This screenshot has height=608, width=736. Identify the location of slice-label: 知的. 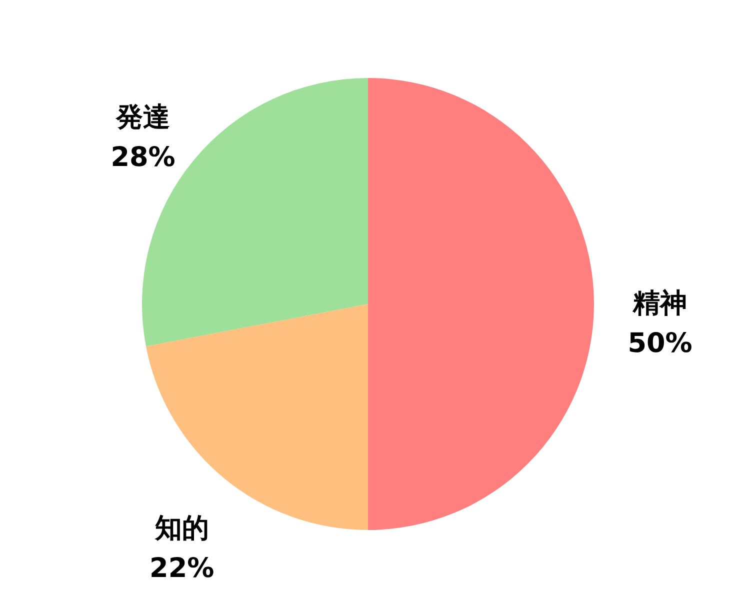
(181, 528).